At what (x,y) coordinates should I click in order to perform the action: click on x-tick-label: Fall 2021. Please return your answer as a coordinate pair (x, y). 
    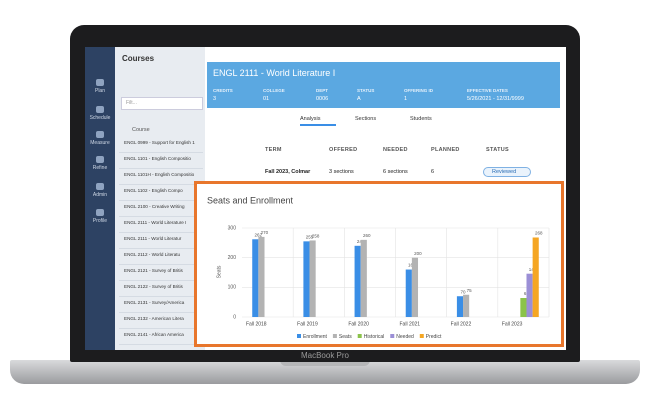
    Looking at the image, I should click on (410, 324).